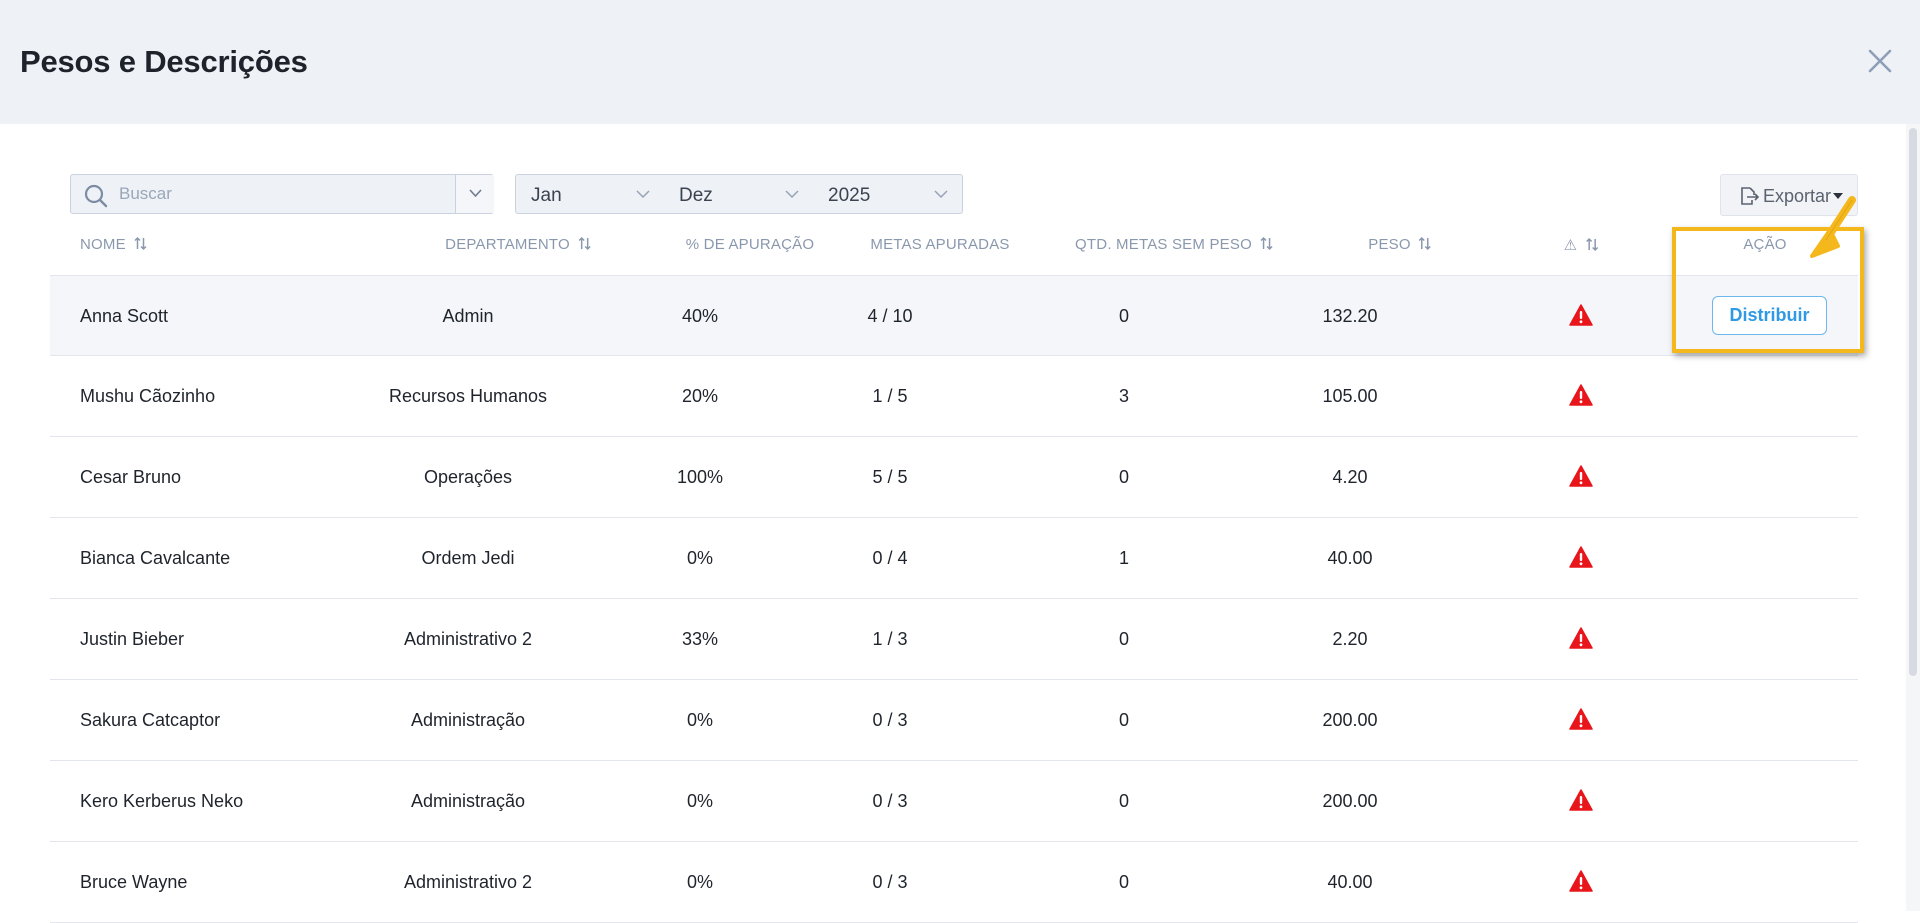 Image resolution: width=1920 pixels, height=923 pixels. Describe the element at coordinates (150, 720) in the screenshot. I see `cell-nome: Sakura Catcaptor` at that location.